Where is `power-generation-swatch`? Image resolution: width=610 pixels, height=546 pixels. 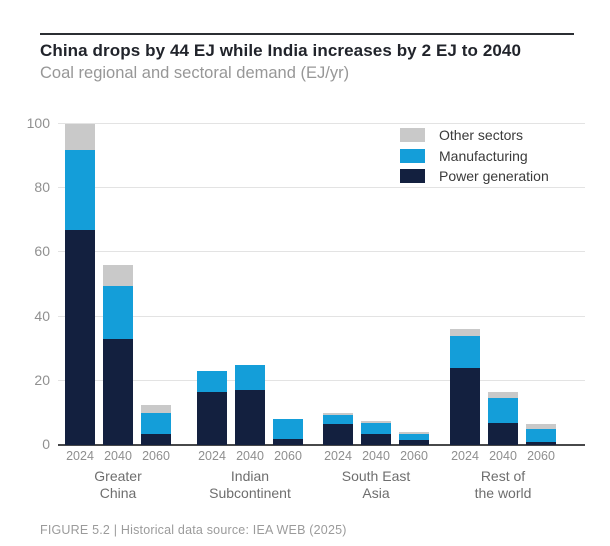 power-generation-swatch is located at coordinates (412, 176).